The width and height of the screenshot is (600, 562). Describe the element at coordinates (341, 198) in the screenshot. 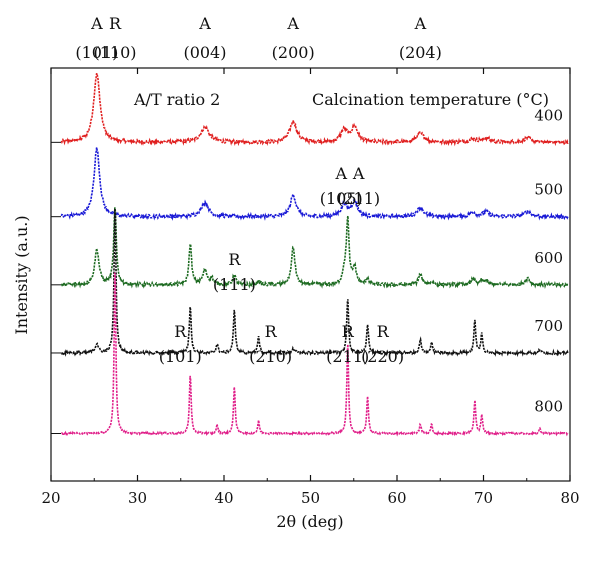

I see `inner-peak-hkl: (105)` at that location.